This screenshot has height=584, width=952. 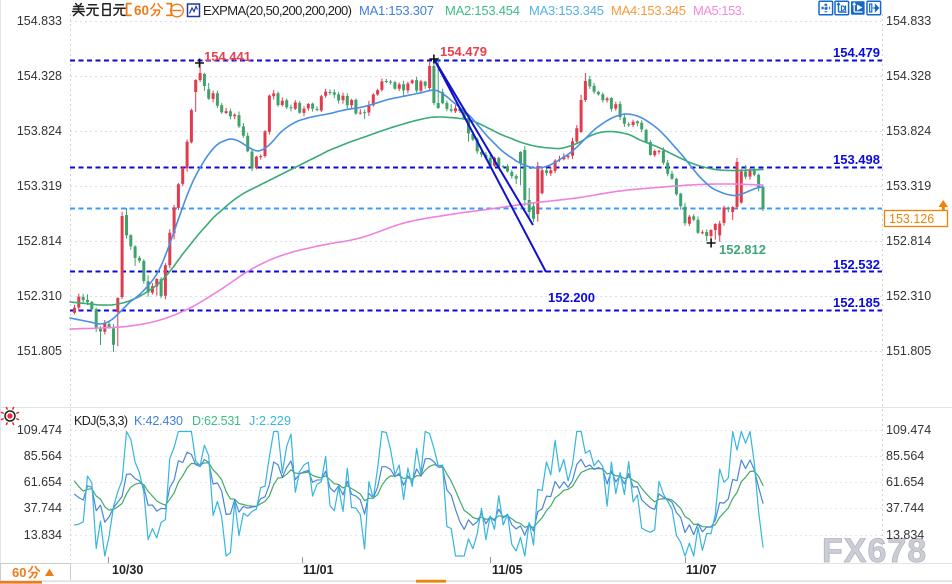 I want to click on svg-text: 153.126, so click(x=911, y=219).